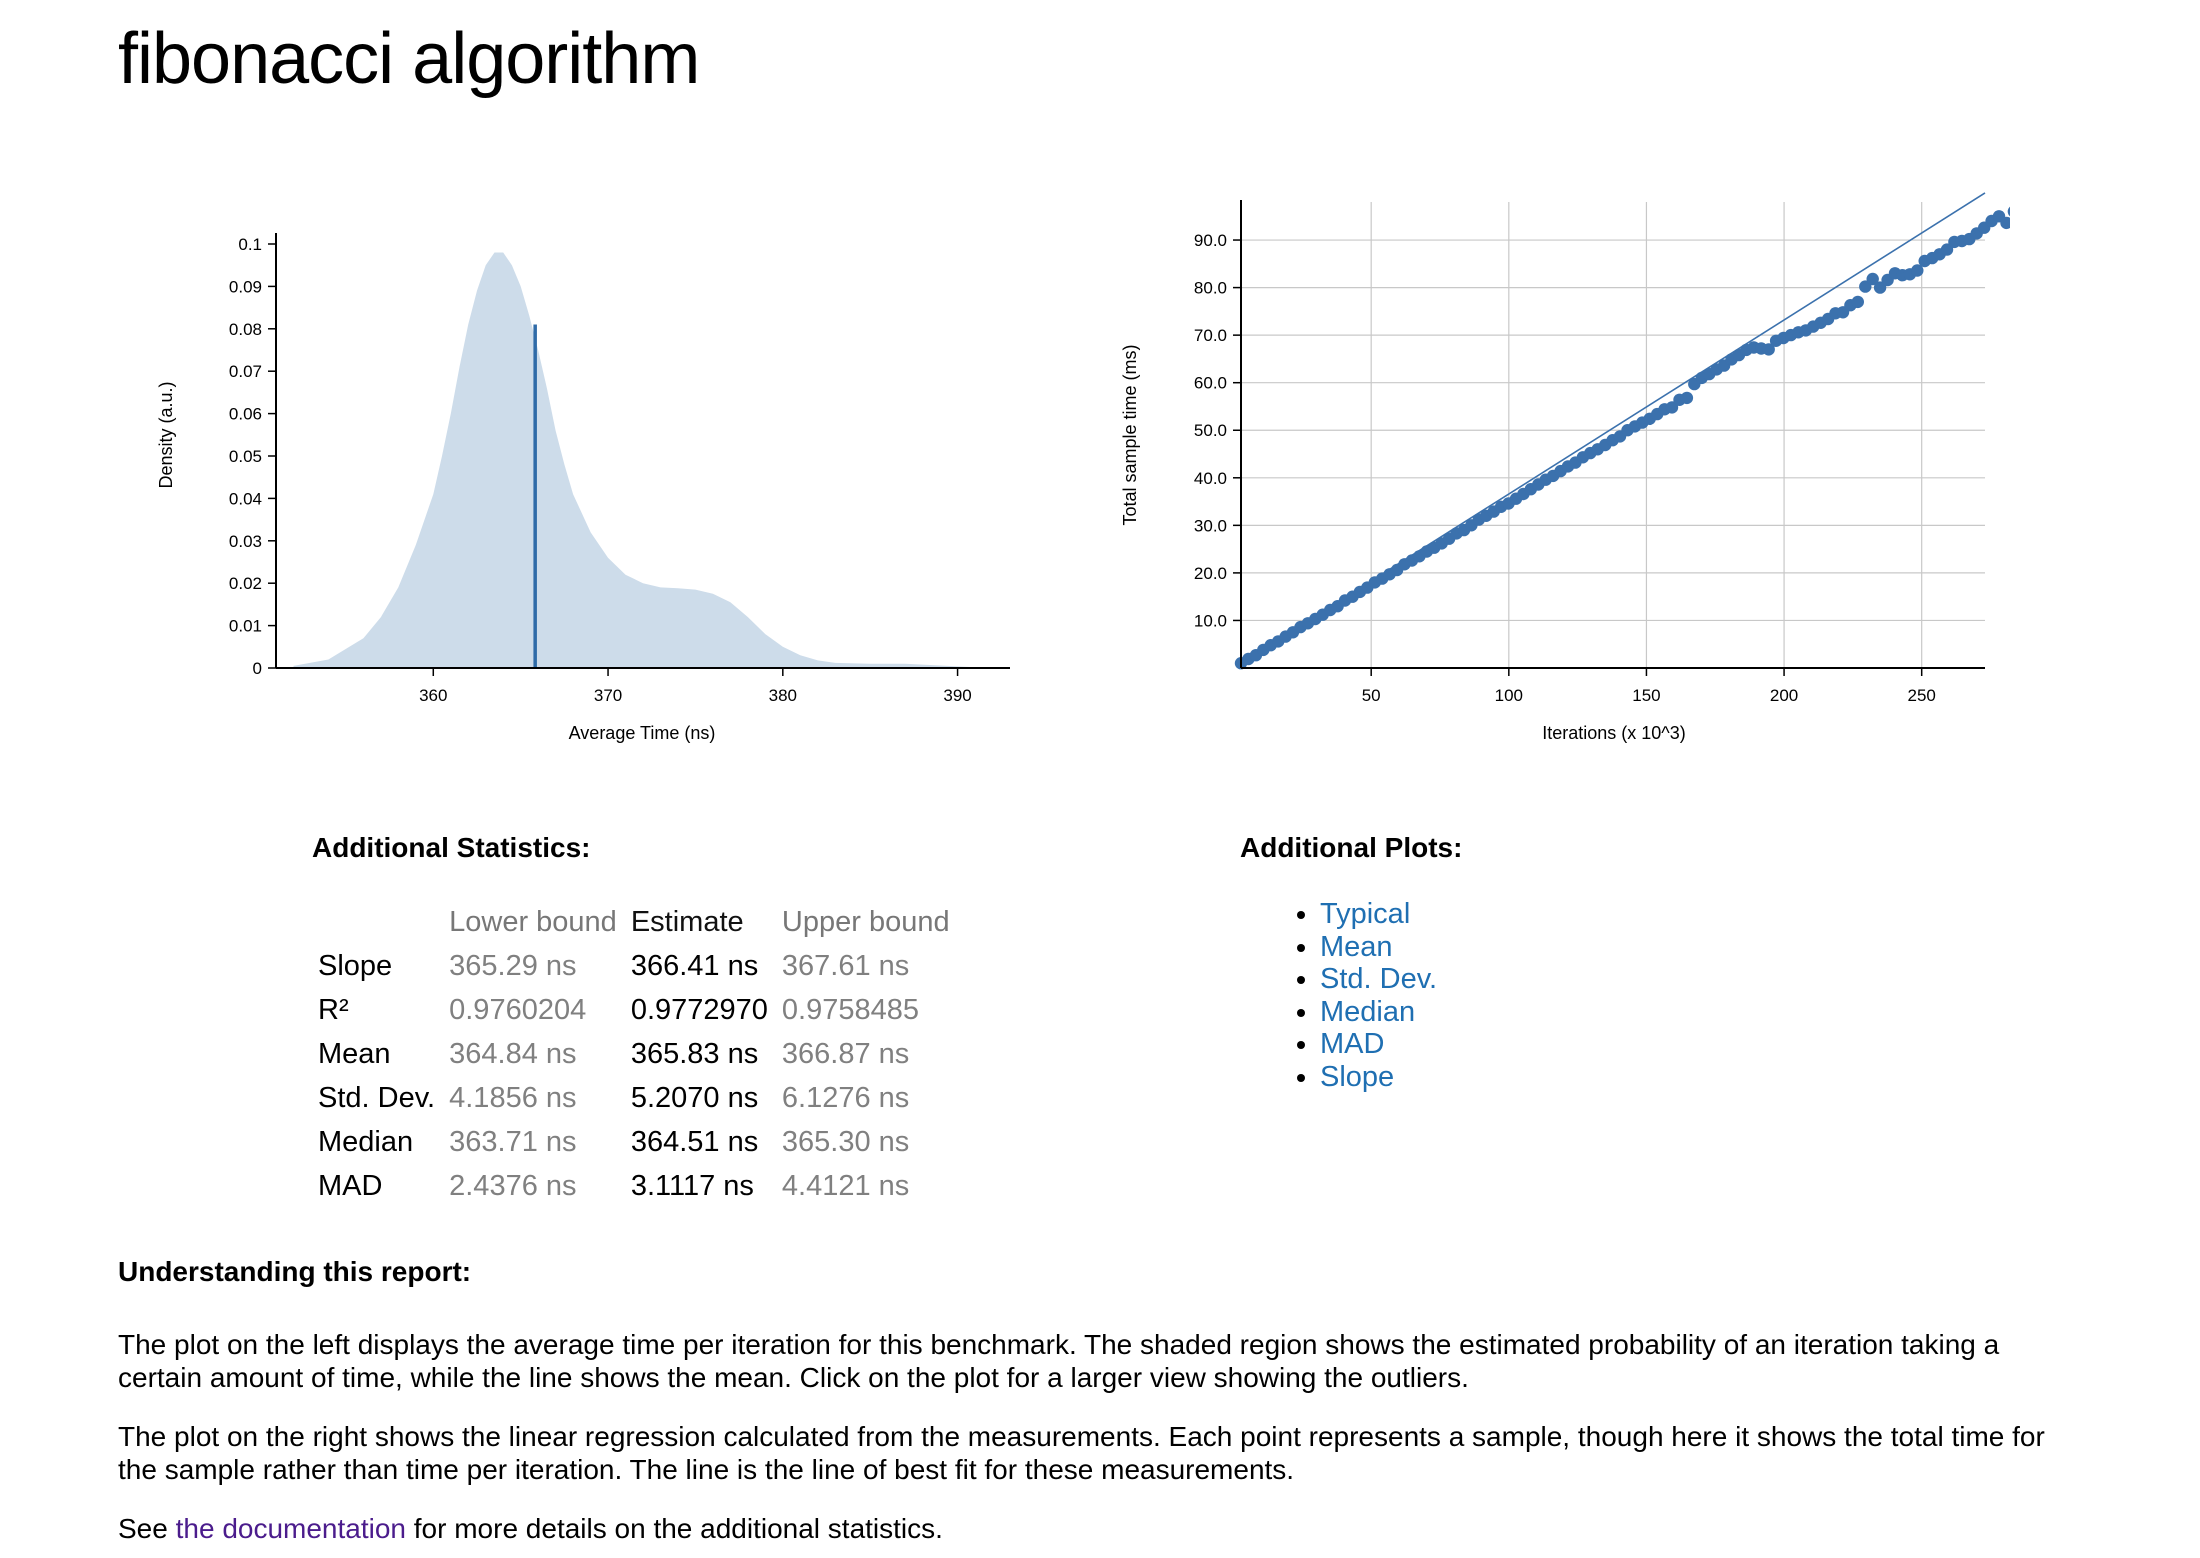 This screenshot has height=1558, width=2200. Describe the element at coordinates (1351, 847) in the screenshot. I see `additional-plots-heading: Additional Plots:` at that location.